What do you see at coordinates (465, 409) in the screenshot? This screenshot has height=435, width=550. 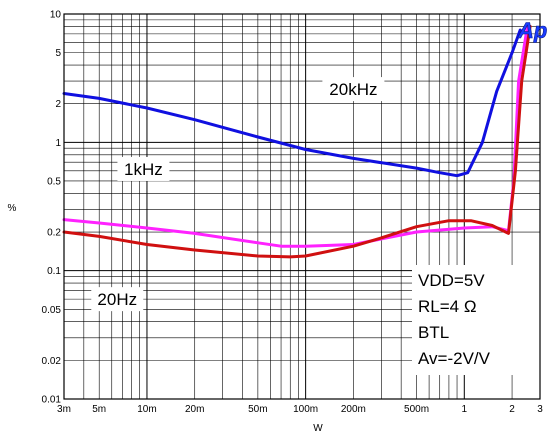 I see `x-tick-label: 1` at bounding box center [465, 409].